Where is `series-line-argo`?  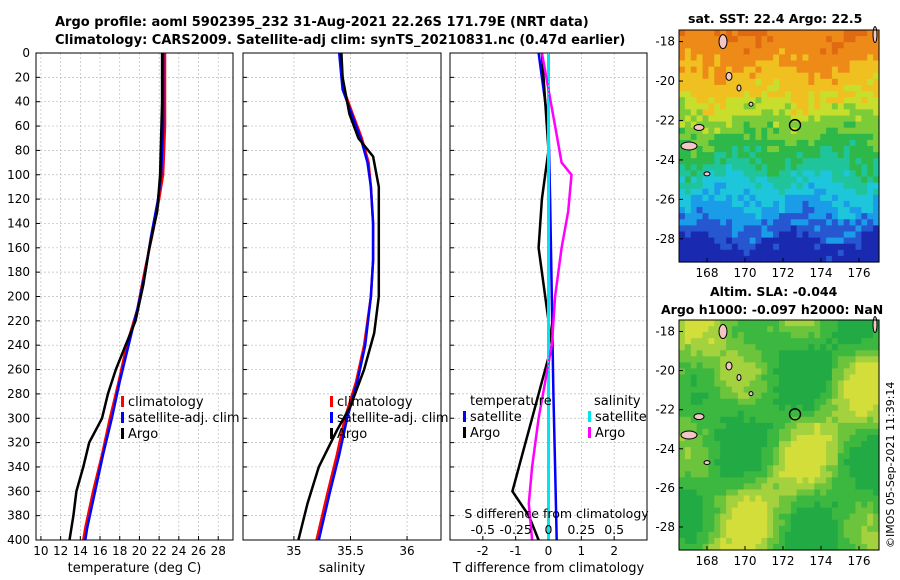 series-line-argo is located at coordinates (116, 297).